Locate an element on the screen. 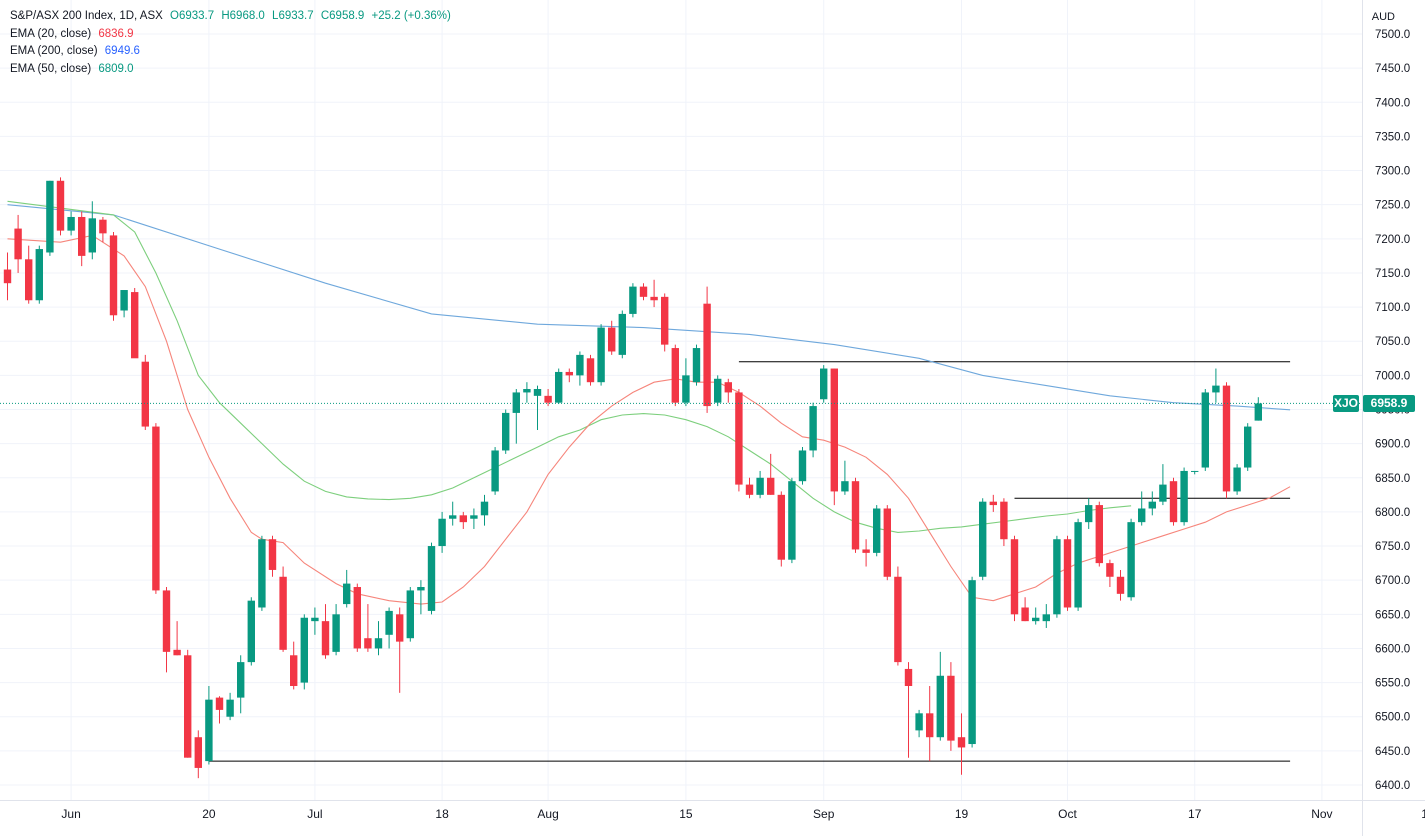 This screenshot has height=836, width=1425. y-tick-label: 6700.0 is located at coordinates (1392, 581).